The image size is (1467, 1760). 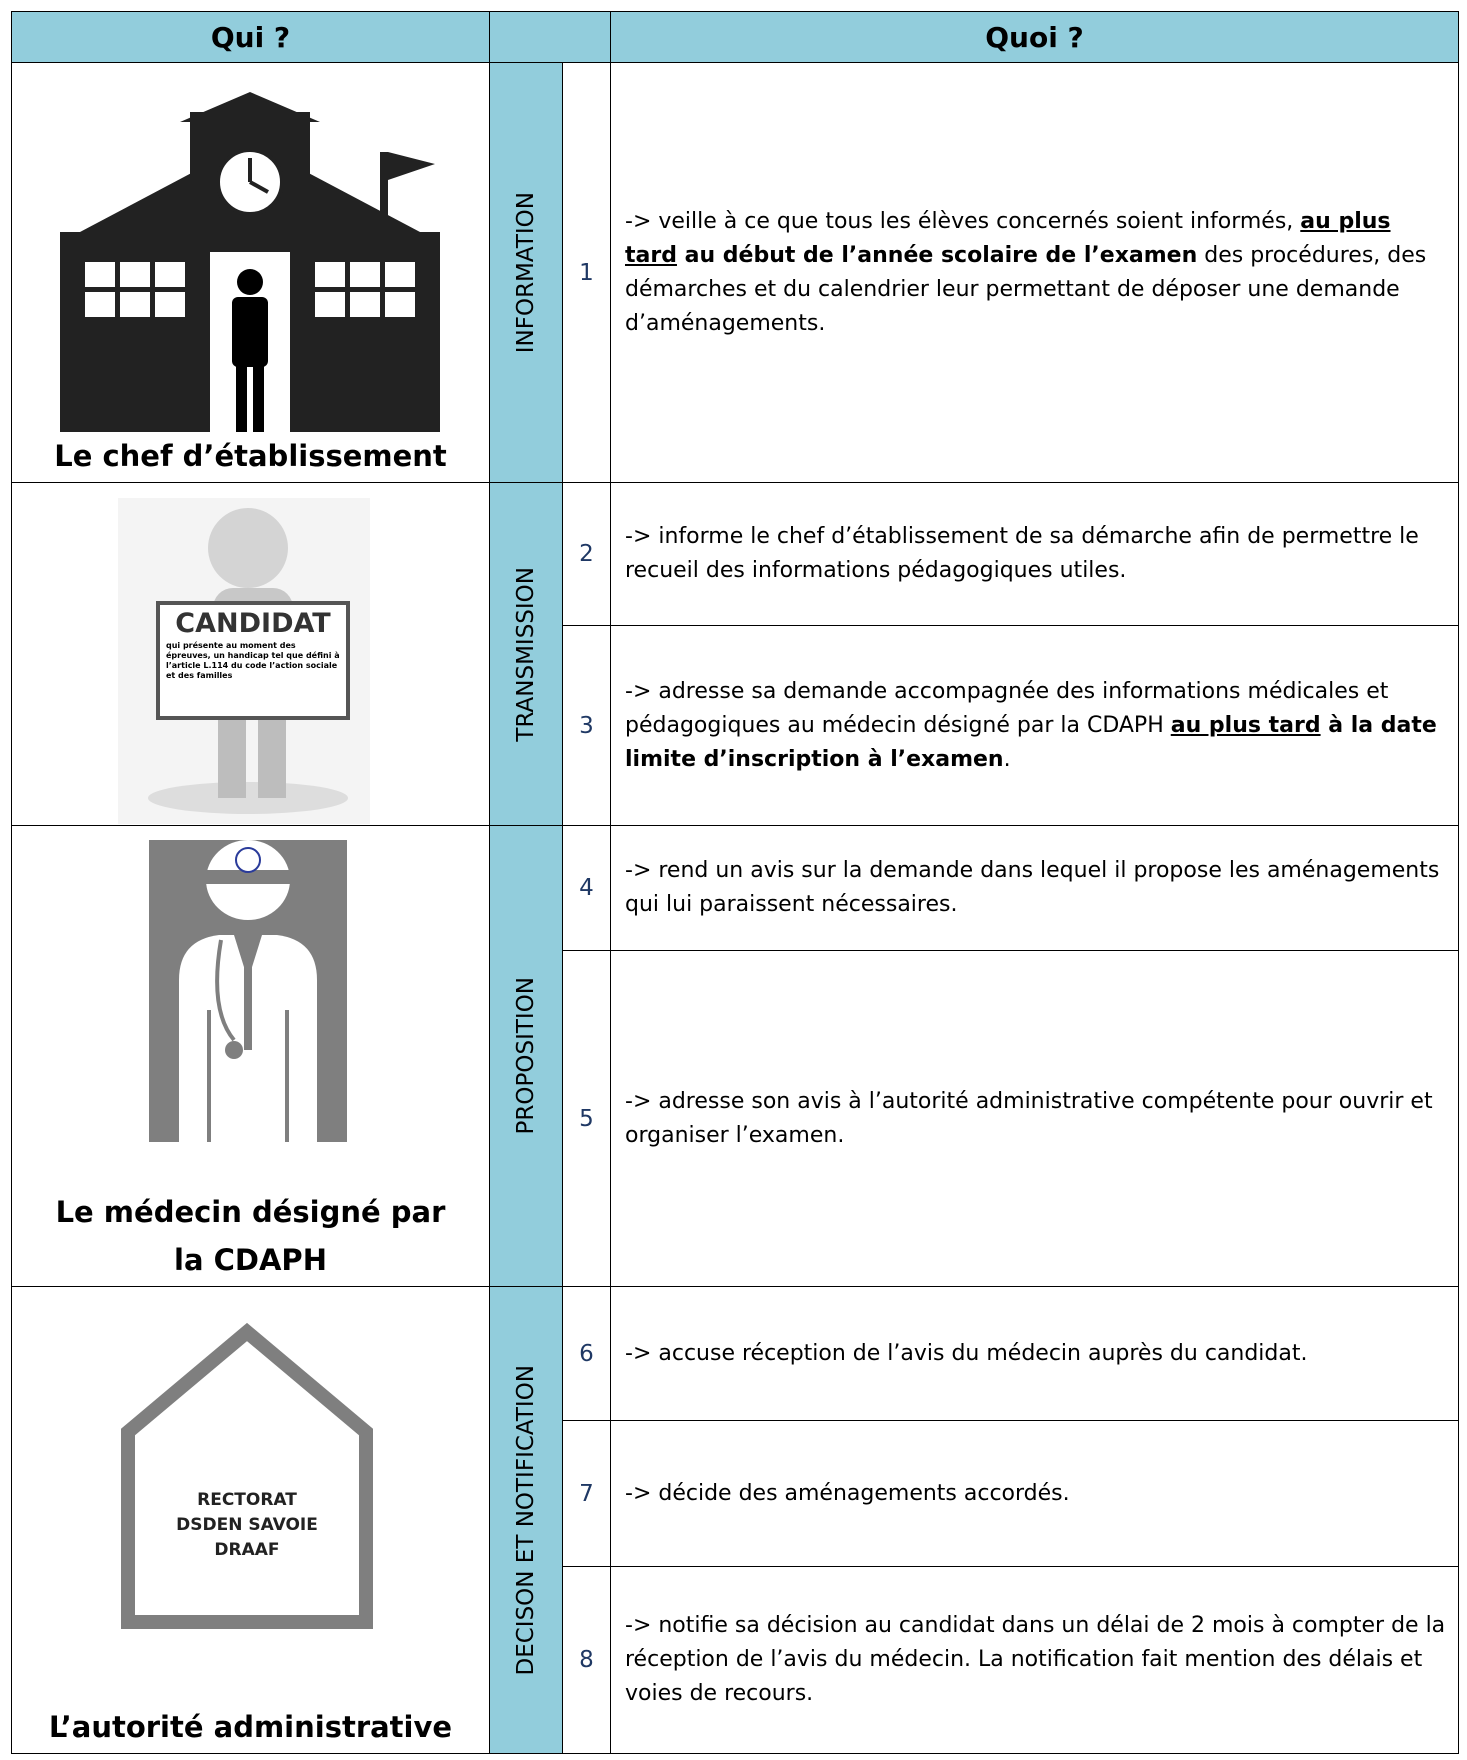 I want to click on phase-cell: TRANSMISSION, so click(x=526, y=654).